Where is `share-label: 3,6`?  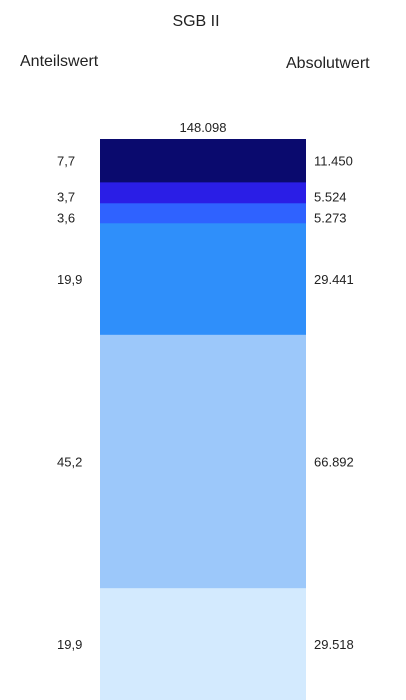 share-label: 3,6 is located at coordinates (66, 217).